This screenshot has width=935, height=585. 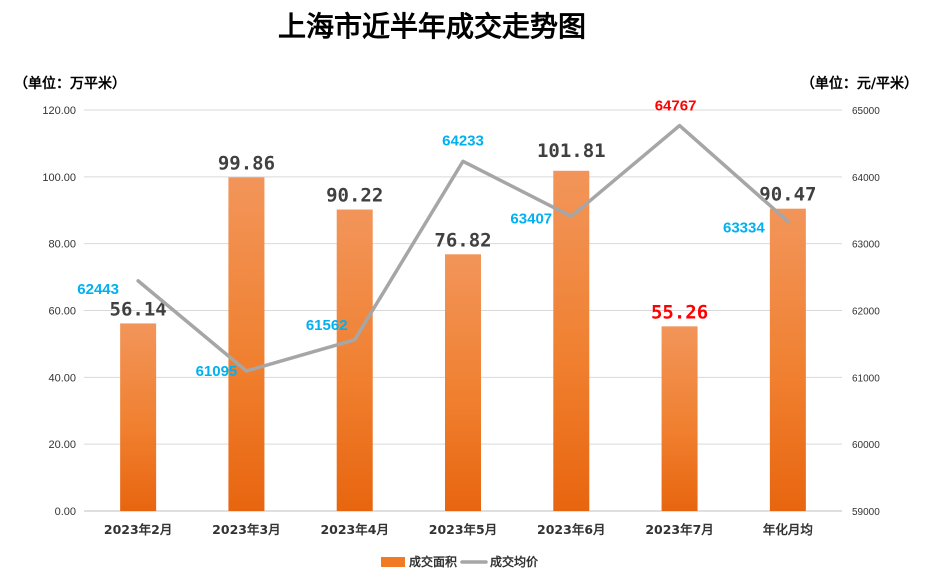 I want to click on legend-label-area: 成交面积, so click(x=433, y=561).